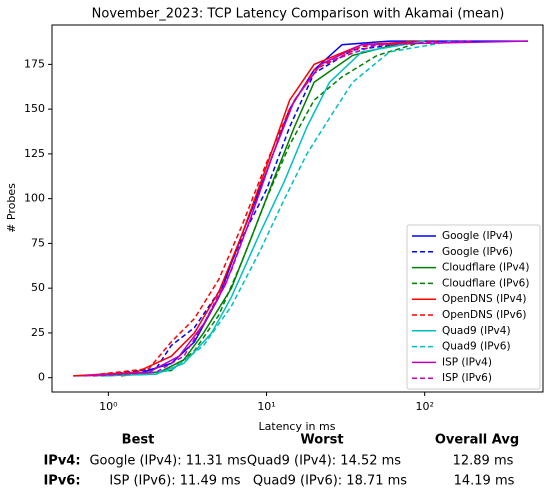 The height and width of the screenshot is (494, 555). I want to click on legend-label: Google (IPv4), so click(477, 236).